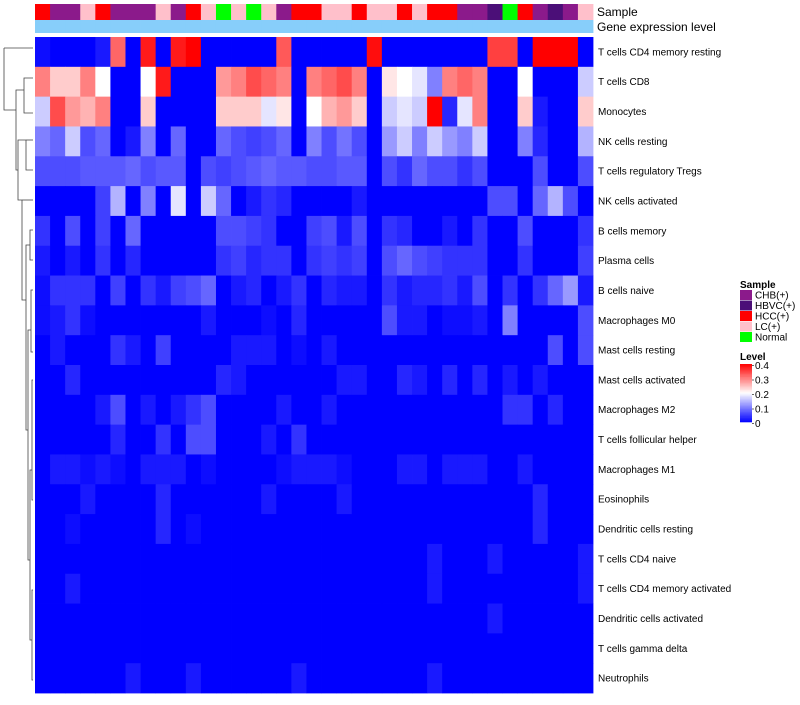  Describe the element at coordinates (775, 306) in the screenshot. I see `legend-entry: HBVC(+)` at that location.